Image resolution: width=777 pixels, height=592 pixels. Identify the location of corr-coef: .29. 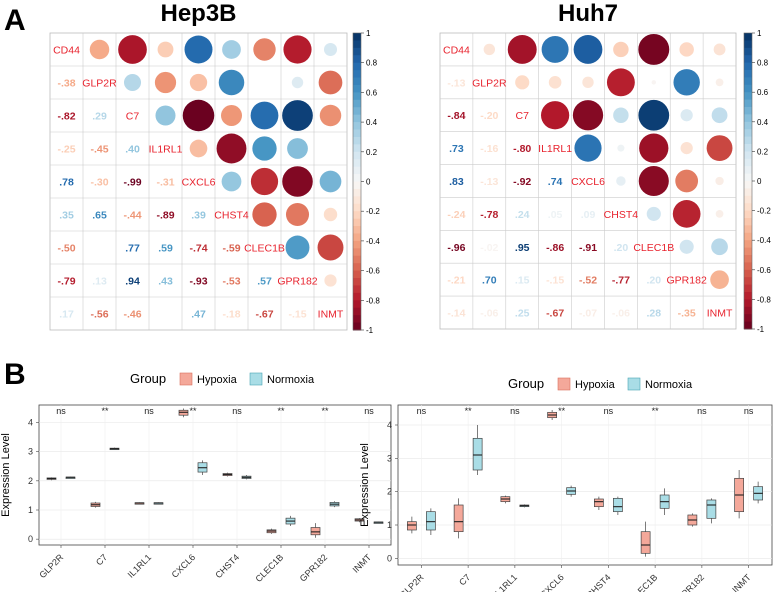
(99, 117).